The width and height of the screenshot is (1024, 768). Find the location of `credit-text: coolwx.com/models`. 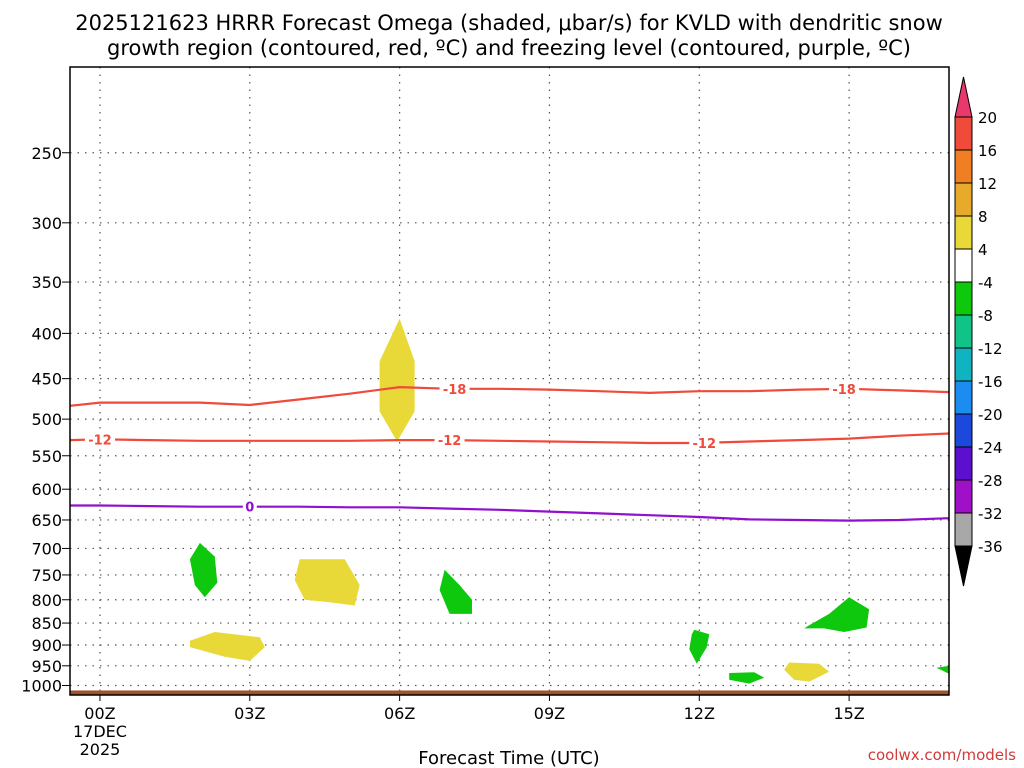

credit-text: coolwx.com/models is located at coordinates (942, 755).